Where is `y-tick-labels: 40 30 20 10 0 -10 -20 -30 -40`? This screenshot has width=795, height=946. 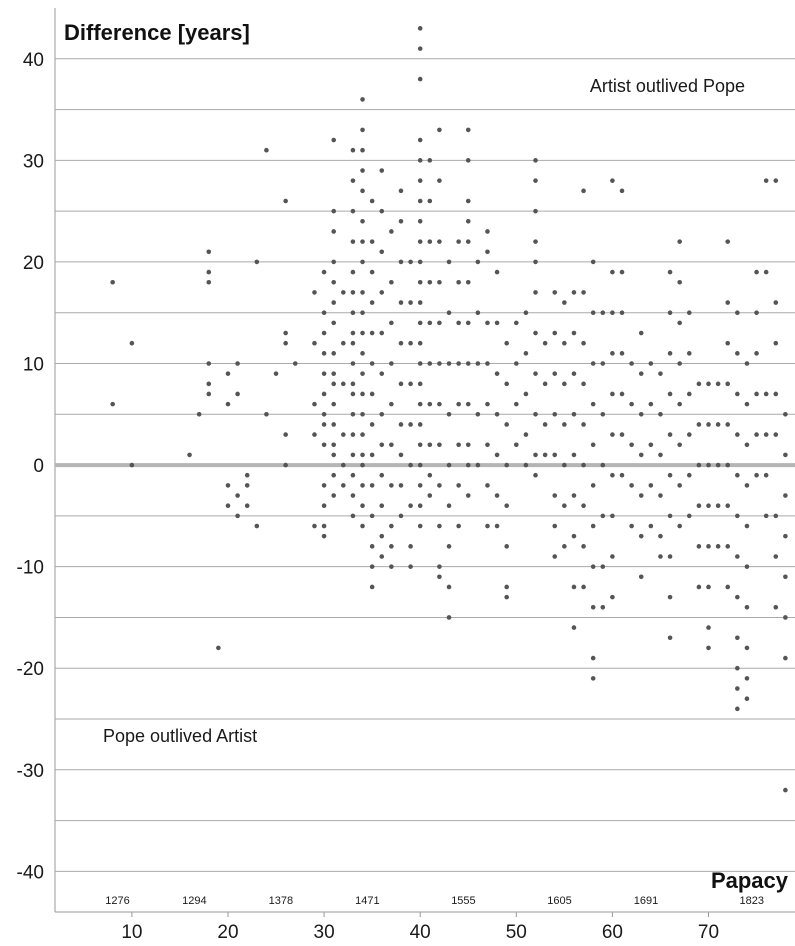 y-tick-labels: 40 30 20 10 0 -10 -20 -30 -40 is located at coordinates (30, 467).